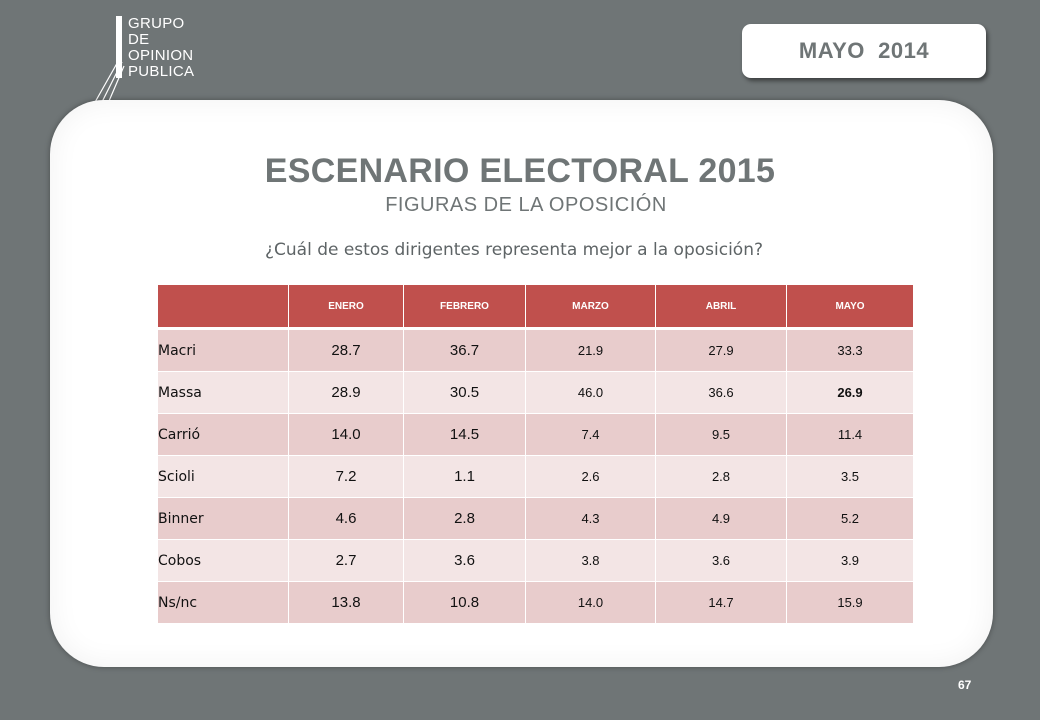 The image size is (1040, 720). What do you see at coordinates (223, 602) in the screenshot?
I see `row-label: Ns/nc` at bounding box center [223, 602].